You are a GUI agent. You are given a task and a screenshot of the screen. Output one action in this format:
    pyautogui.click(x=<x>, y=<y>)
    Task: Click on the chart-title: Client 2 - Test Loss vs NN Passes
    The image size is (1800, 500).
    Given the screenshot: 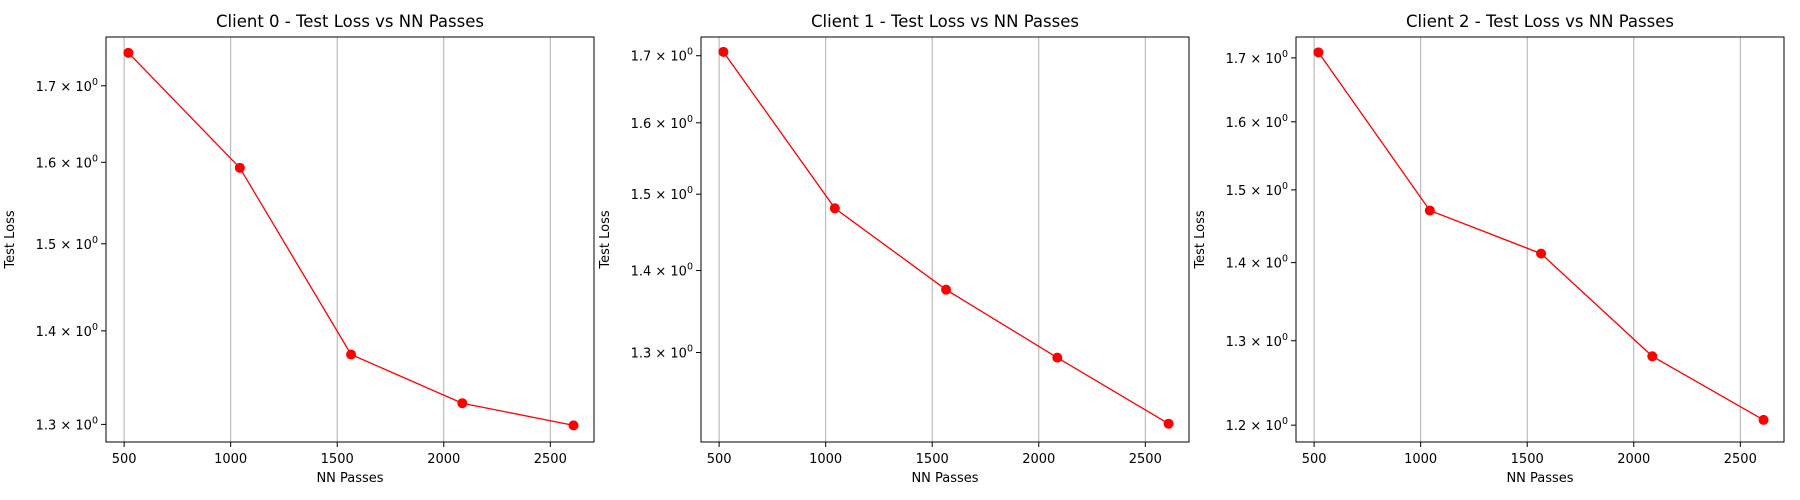 What is the action you would take?
    pyautogui.click(x=1540, y=21)
    